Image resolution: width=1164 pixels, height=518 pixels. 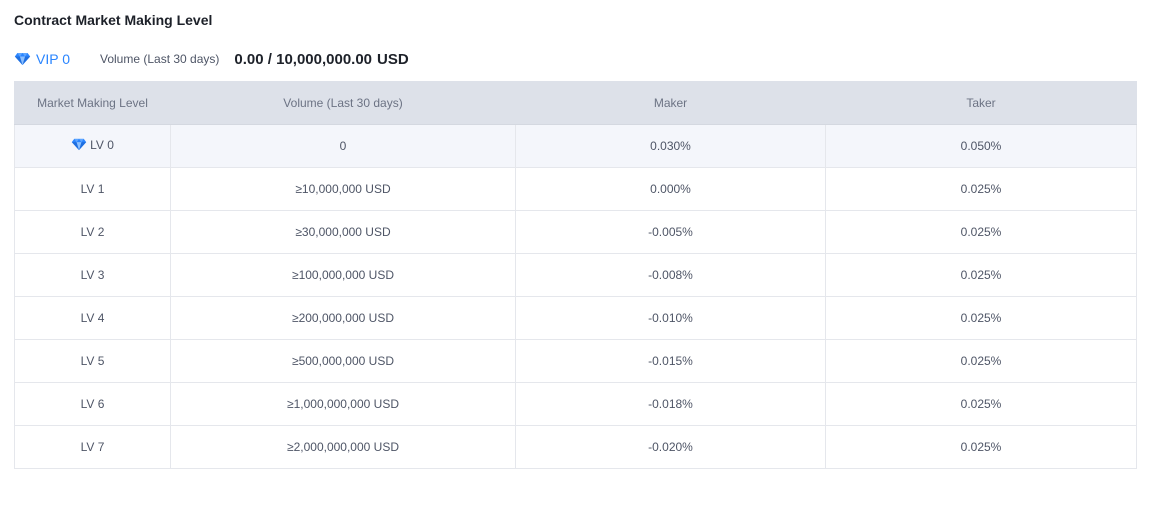 I want to click on table-row: LV 6 ≥1,000,000,000 USD -0.018% 0.025%, so click(x=575, y=404).